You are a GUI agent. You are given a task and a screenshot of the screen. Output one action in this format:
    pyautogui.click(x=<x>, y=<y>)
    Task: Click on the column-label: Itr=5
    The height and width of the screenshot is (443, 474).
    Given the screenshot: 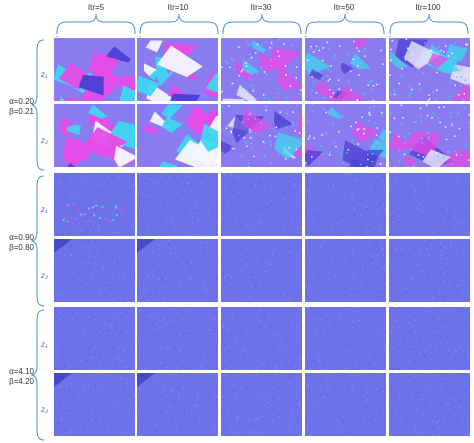 What is the action you would take?
    pyautogui.click(x=96, y=7)
    